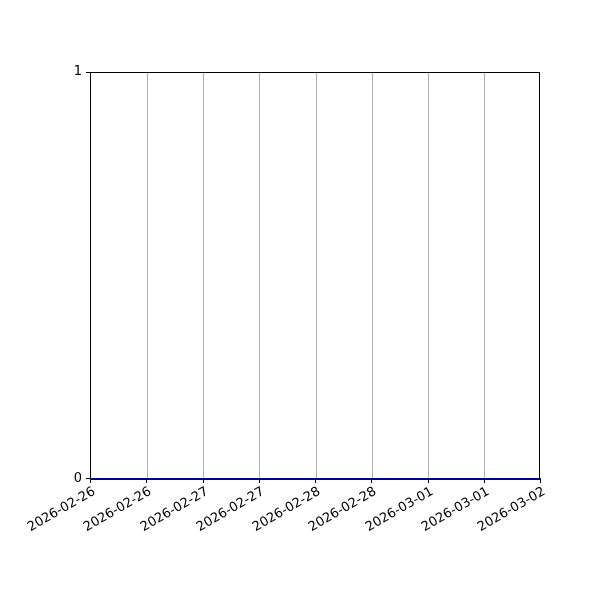  What do you see at coordinates (77, 478) in the screenshot?
I see `y-tick-label: 0` at bounding box center [77, 478].